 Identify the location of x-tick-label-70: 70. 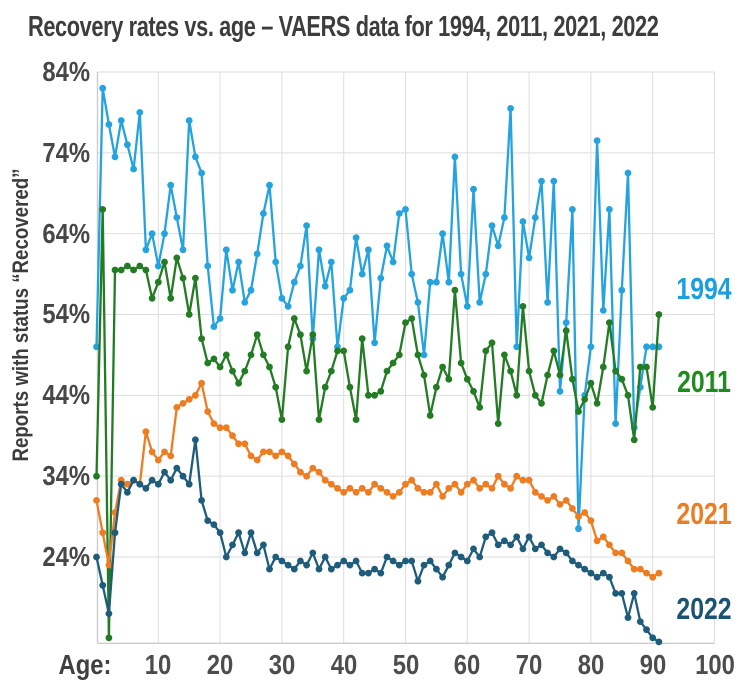
(529, 664).